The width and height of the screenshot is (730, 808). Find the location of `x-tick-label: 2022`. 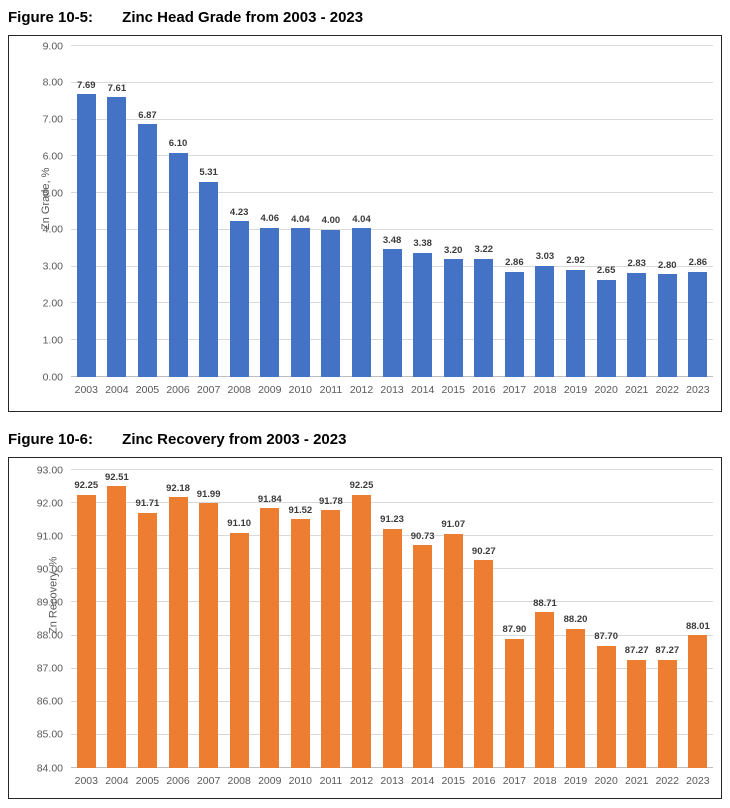

x-tick-label: 2022 is located at coordinates (667, 780).